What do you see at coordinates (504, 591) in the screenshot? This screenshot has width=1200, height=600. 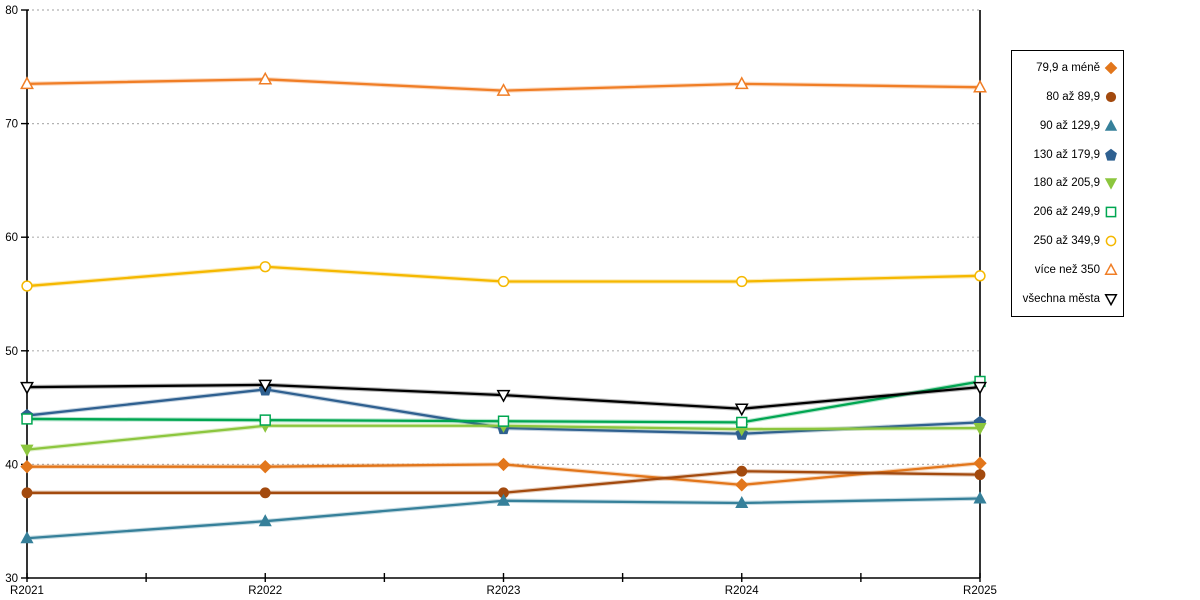 I see `x-tick-label: R2023` at bounding box center [504, 591].